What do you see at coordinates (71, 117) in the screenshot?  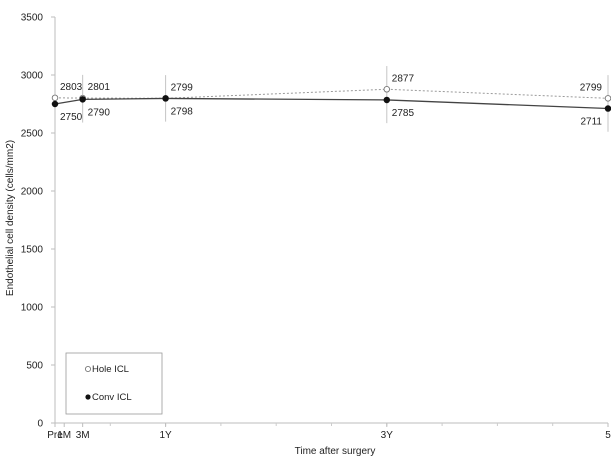 I see `data-label-conv-icl: 2750` at bounding box center [71, 117].